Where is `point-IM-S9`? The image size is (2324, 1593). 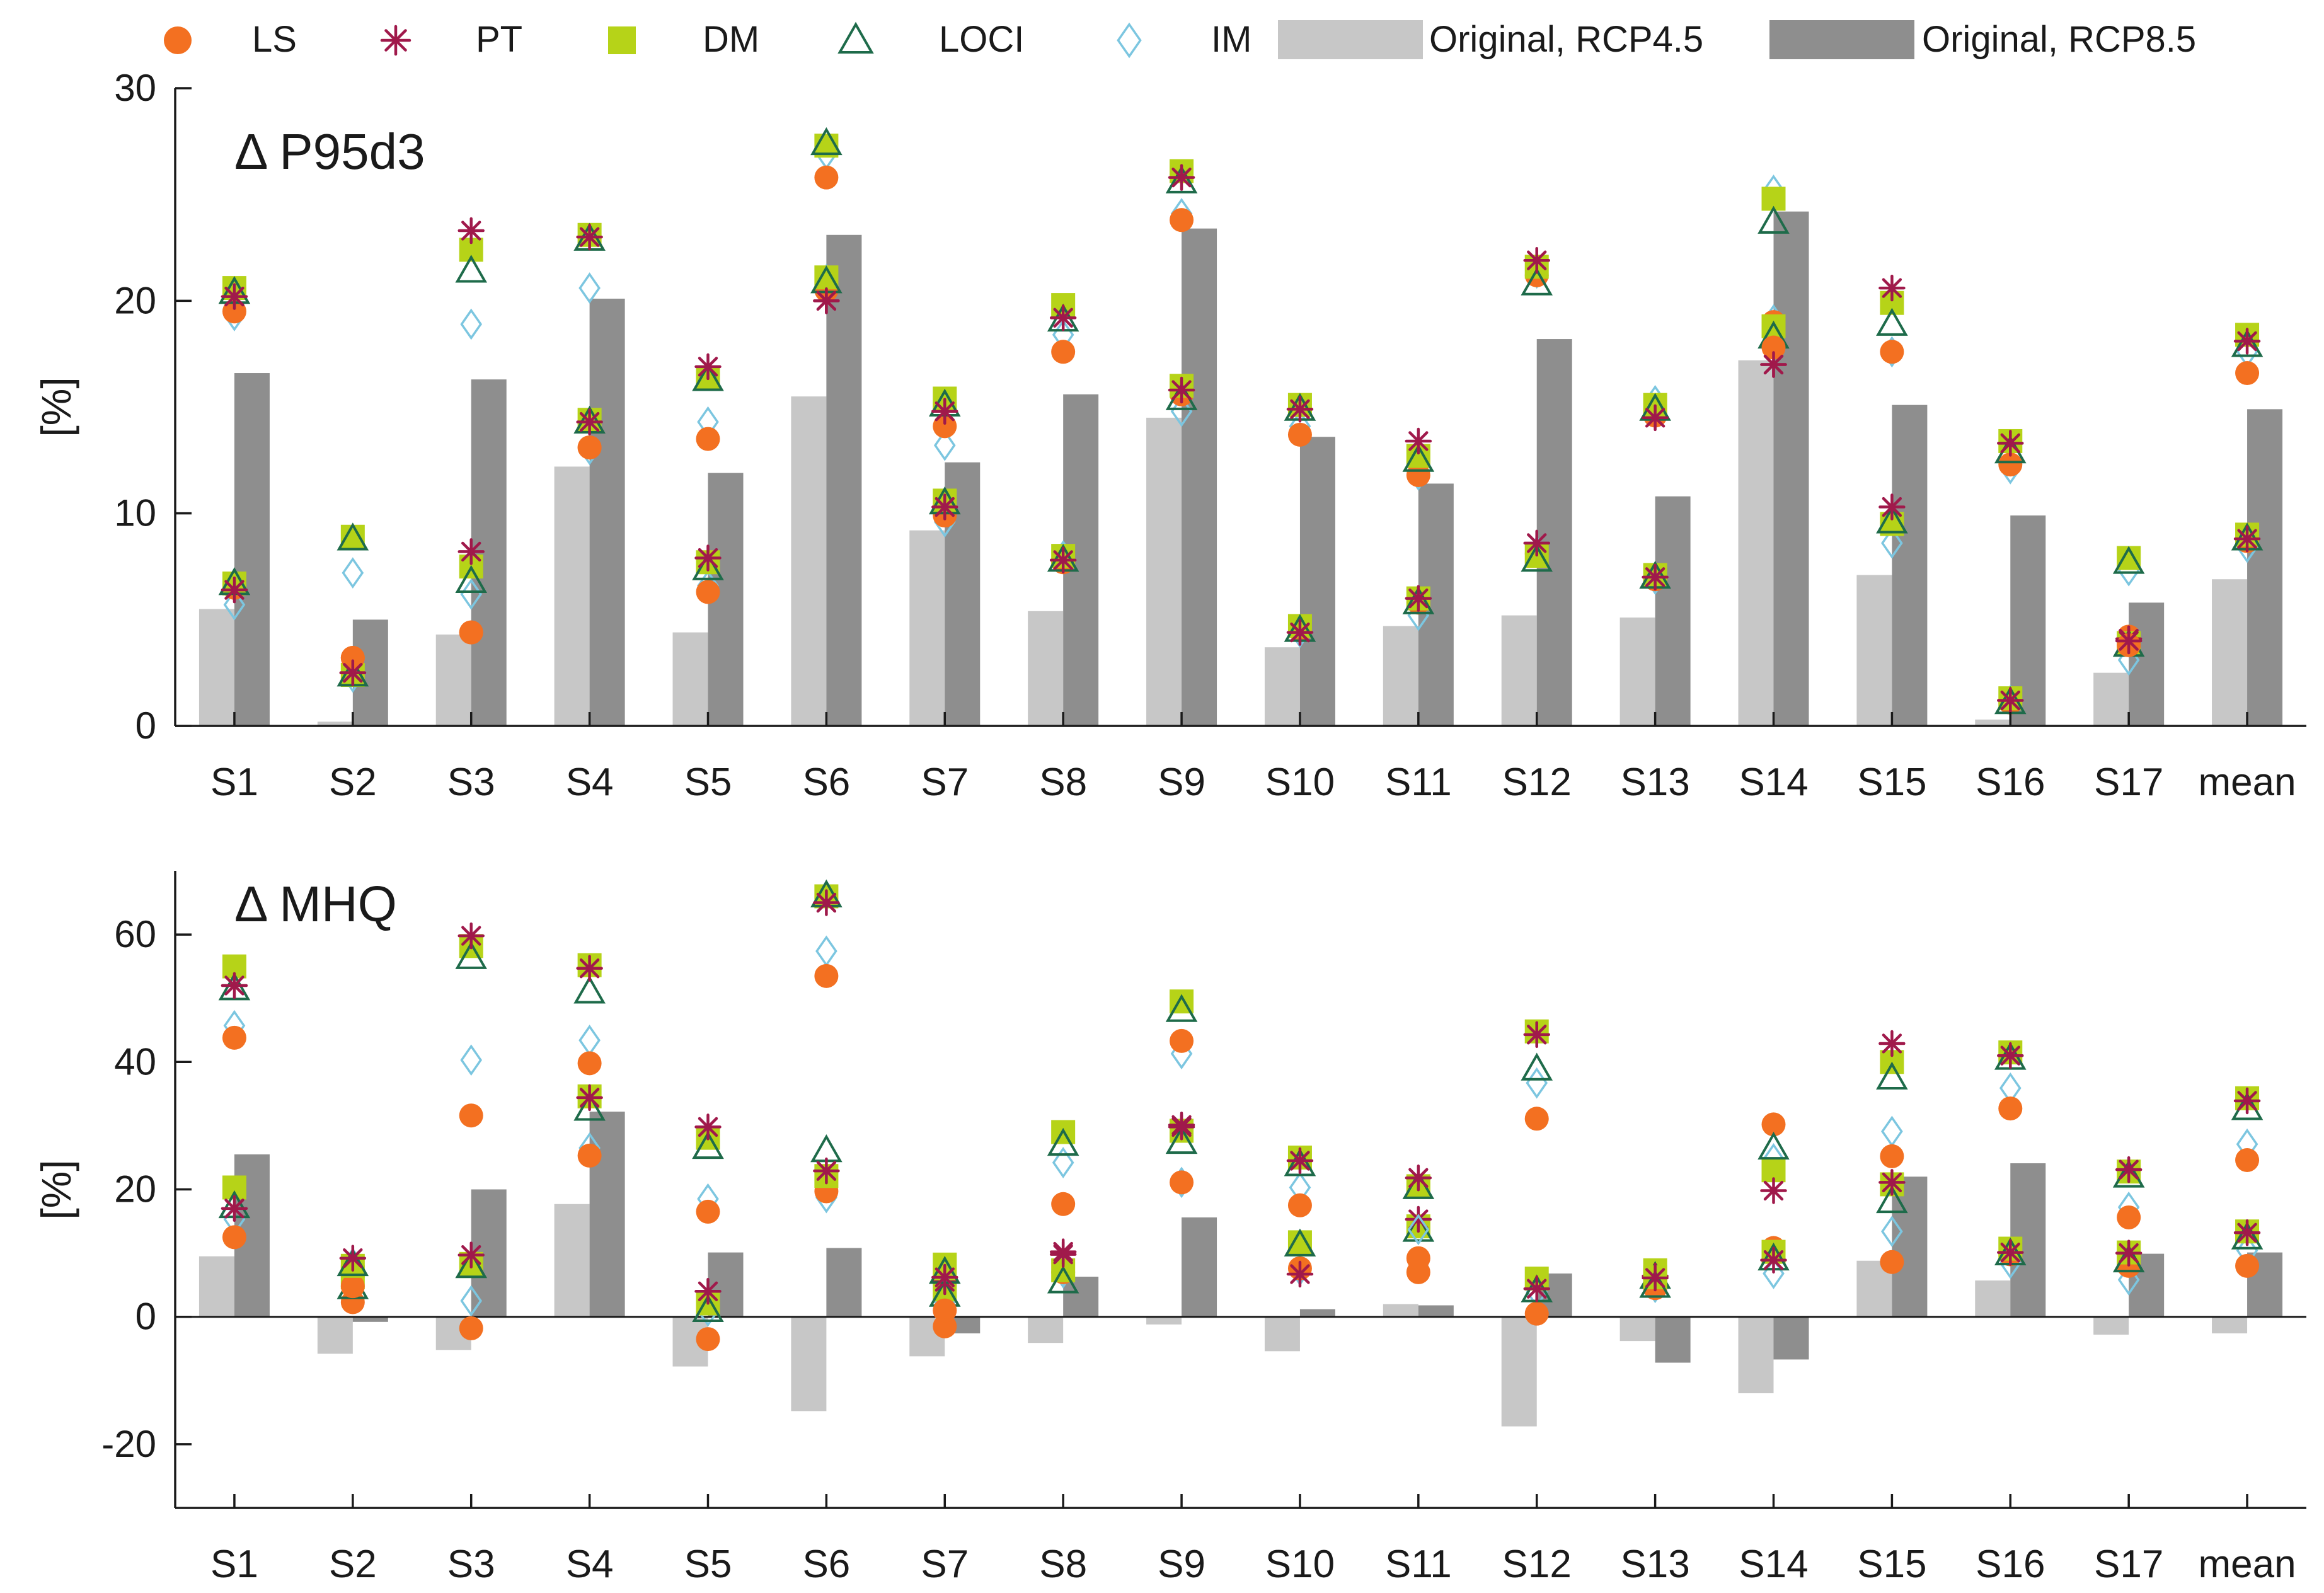
point-IM-S9 is located at coordinates (1181, 411).